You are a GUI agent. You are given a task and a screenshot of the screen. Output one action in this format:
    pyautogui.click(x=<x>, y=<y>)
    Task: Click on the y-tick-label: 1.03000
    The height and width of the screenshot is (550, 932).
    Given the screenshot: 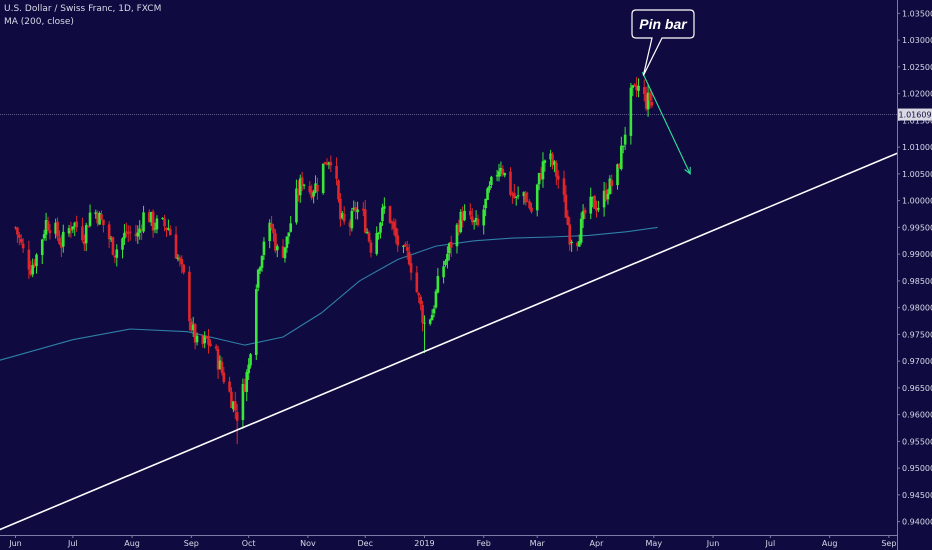 What is the action you would take?
    pyautogui.click(x=917, y=40)
    